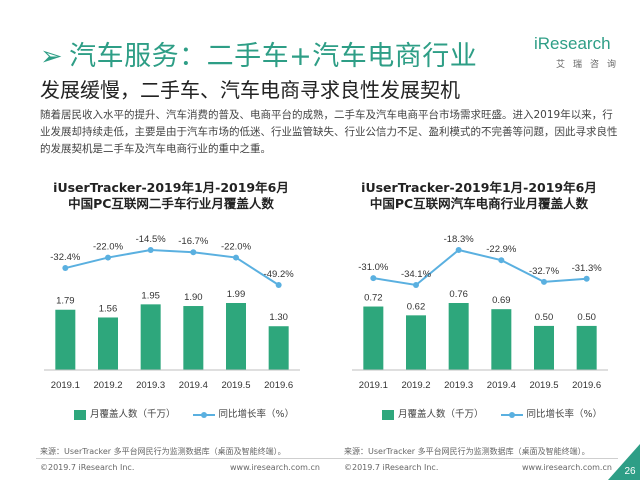 The width and height of the screenshot is (640, 480). Describe the element at coordinates (327, 458) in the screenshot. I see `footer-divider` at that location.